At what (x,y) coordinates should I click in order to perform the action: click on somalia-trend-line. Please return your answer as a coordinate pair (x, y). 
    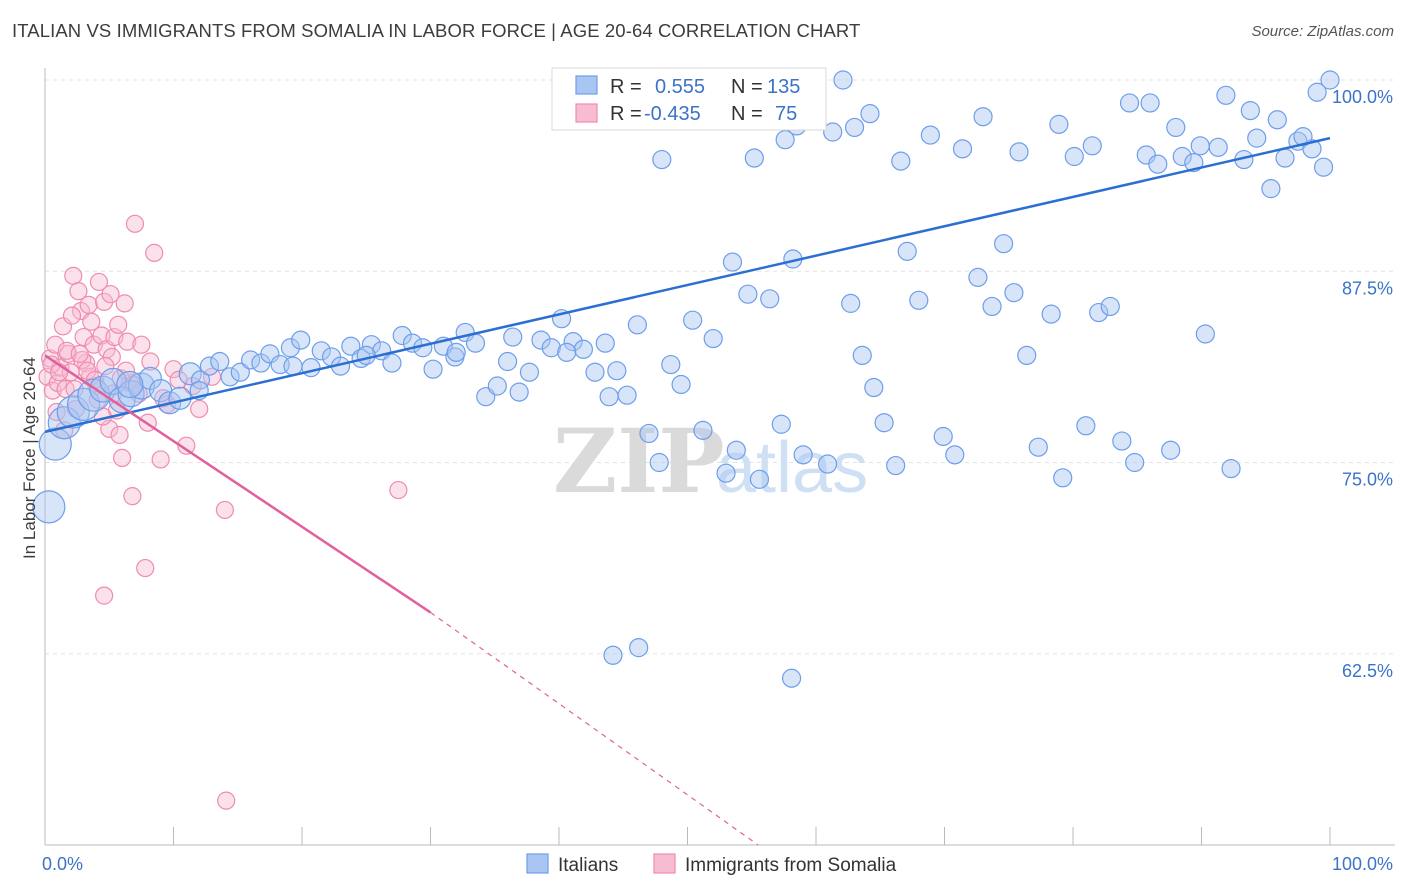
    Looking at the image, I should click on (238, 484).